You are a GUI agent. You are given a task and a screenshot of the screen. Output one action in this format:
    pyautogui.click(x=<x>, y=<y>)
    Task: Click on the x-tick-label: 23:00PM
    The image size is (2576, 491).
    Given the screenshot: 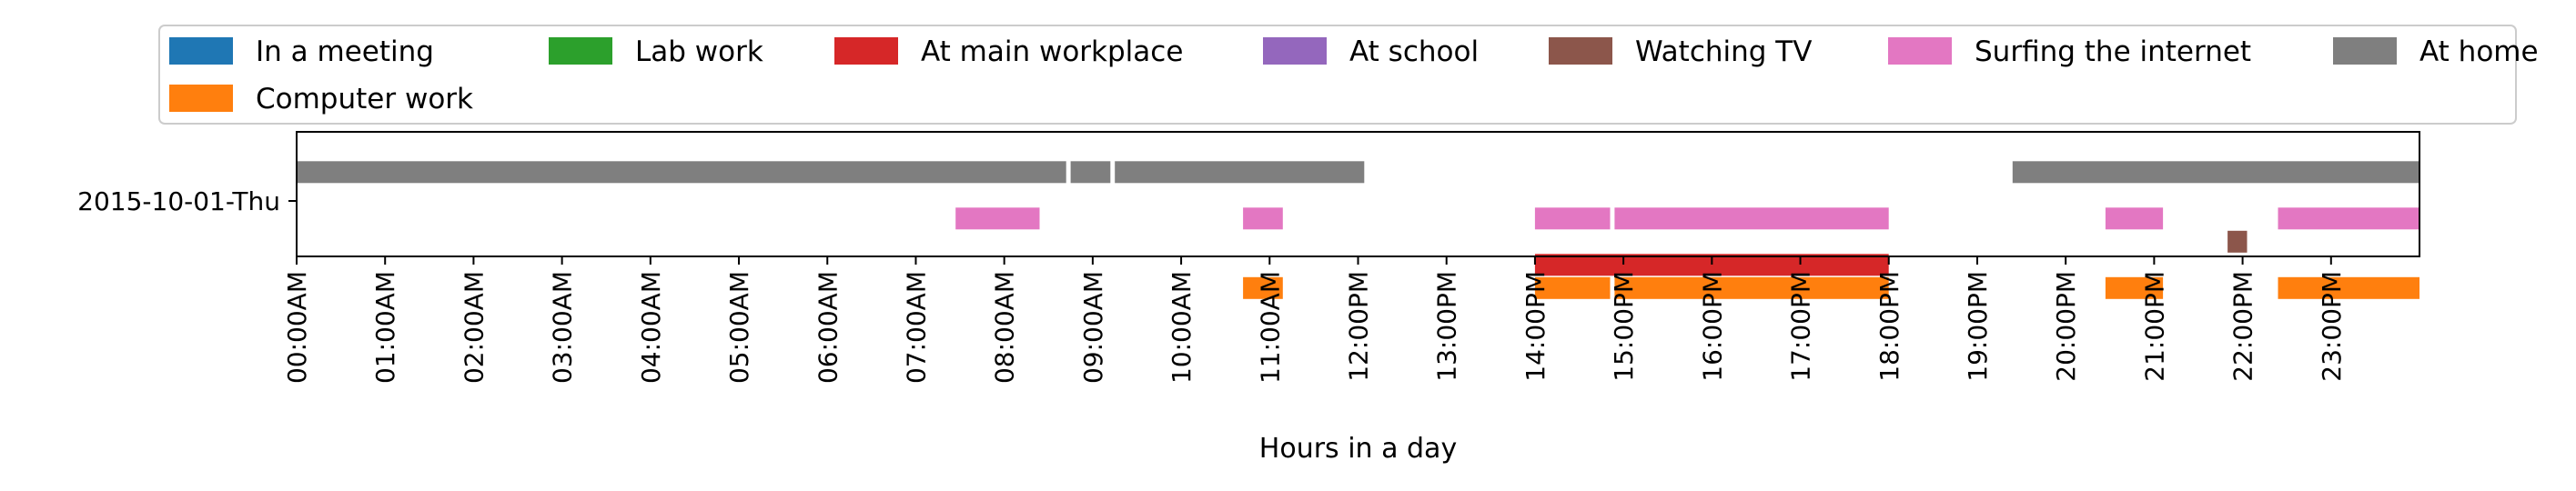 What is the action you would take?
    pyautogui.click(x=2332, y=326)
    